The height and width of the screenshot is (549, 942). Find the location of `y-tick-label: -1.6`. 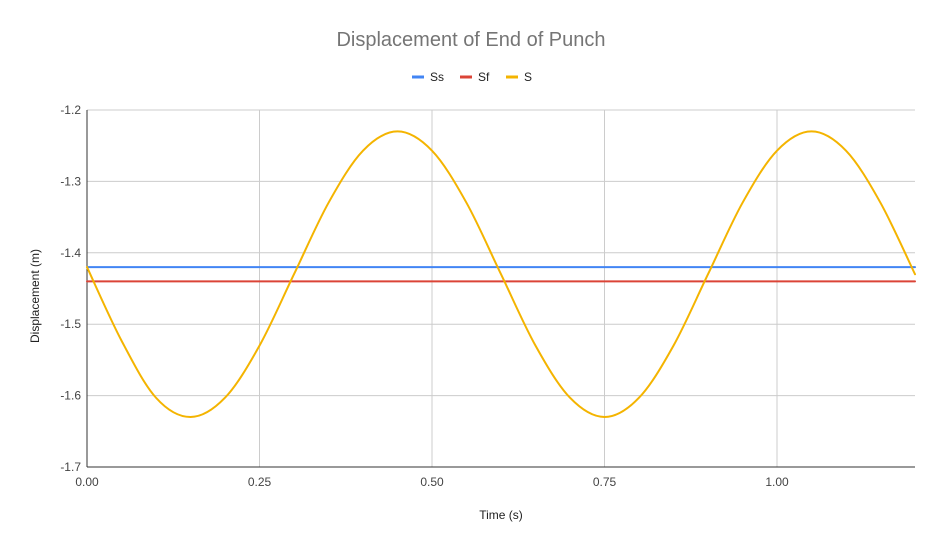

y-tick-label: -1.6 is located at coordinates (70, 396).